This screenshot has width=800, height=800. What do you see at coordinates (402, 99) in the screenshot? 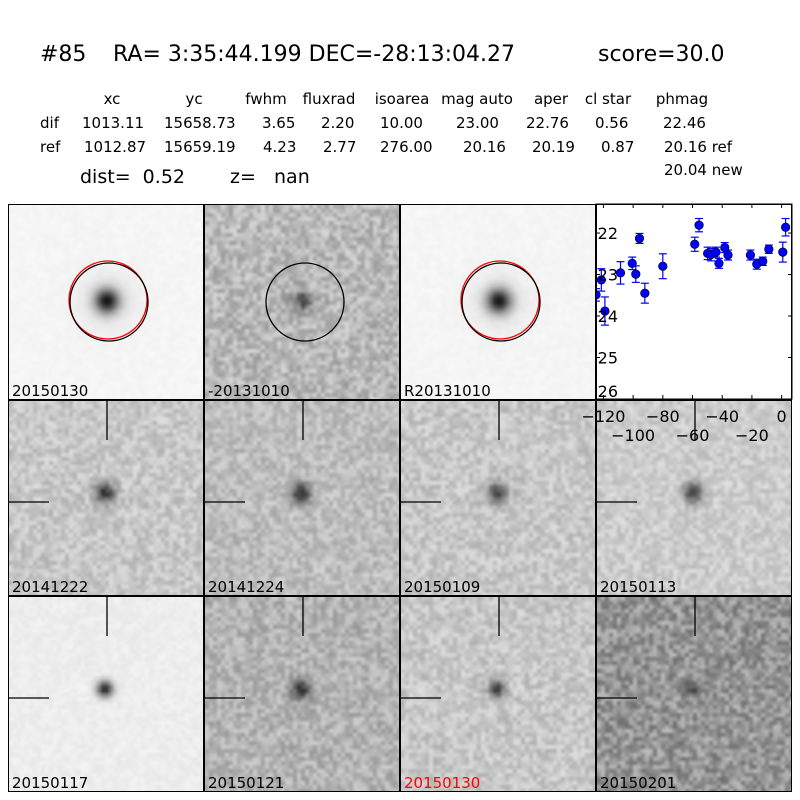
I see `column-header: isoarea` at bounding box center [402, 99].